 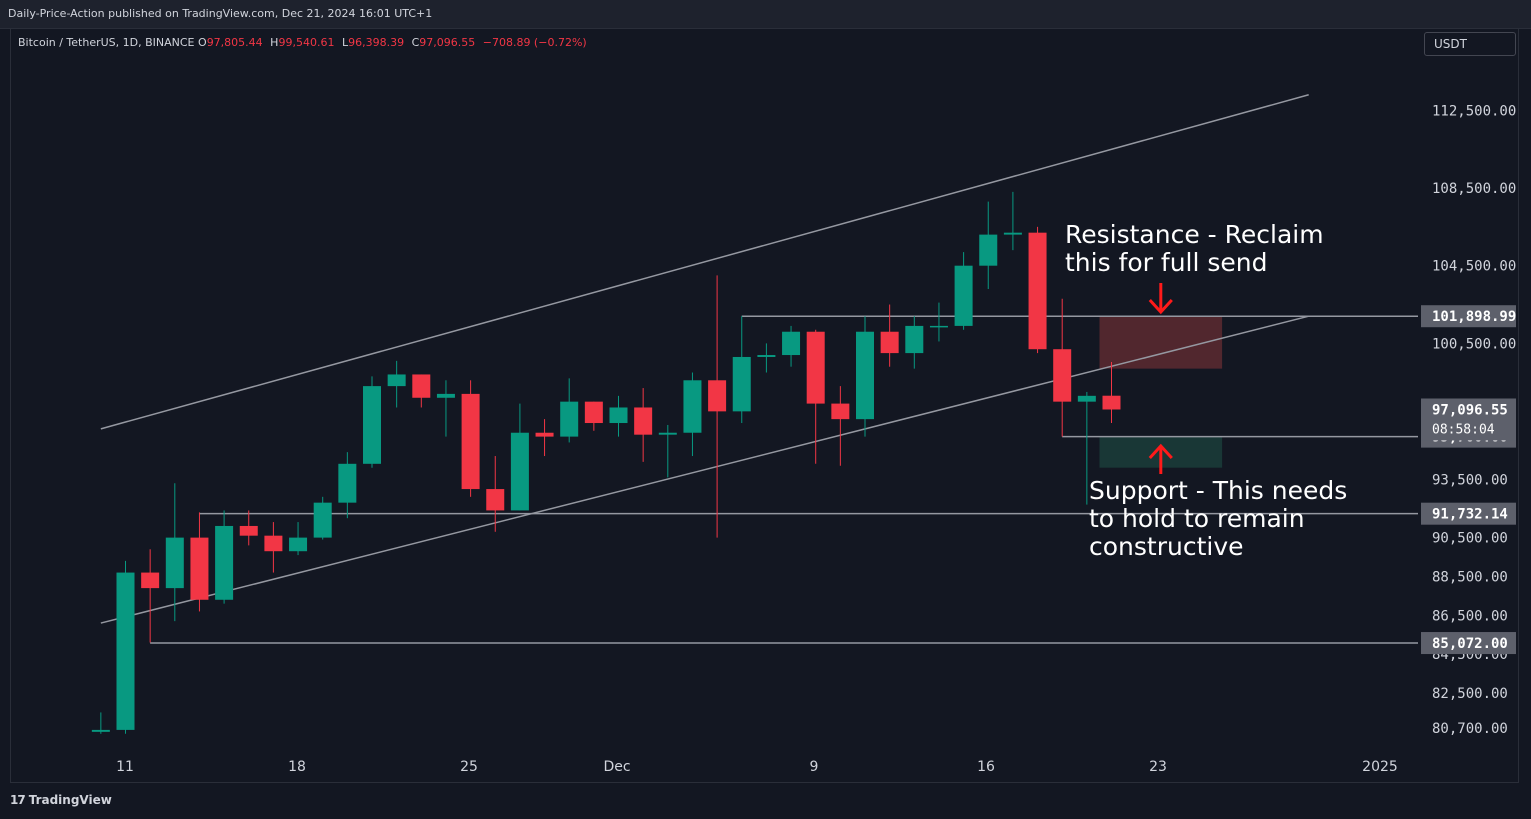 What do you see at coordinates (1470, 577) in the screenshot?
I see `y-tick-label: 88,500.00` at bounding box center [1470, 577].